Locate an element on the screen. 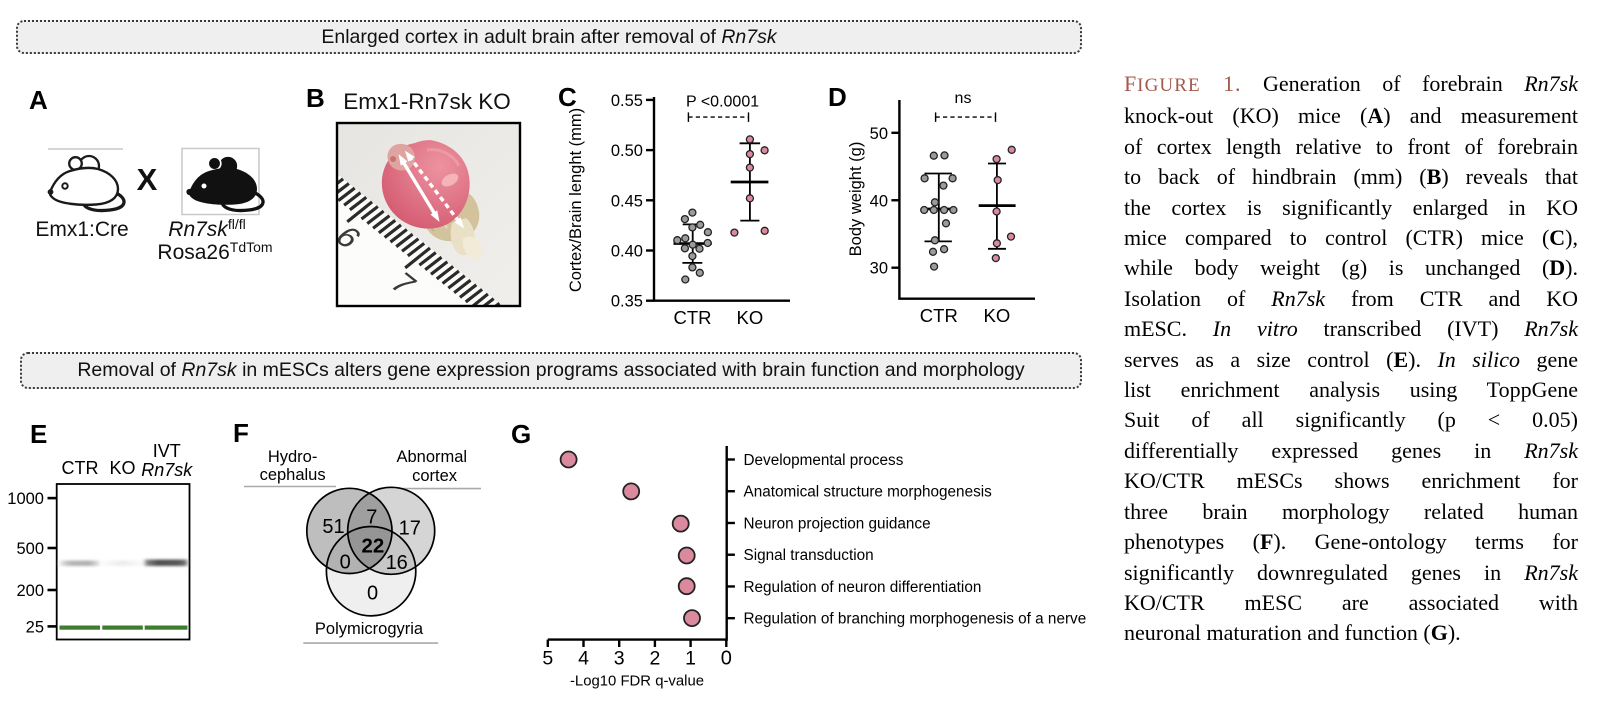  svg-text: 1 is located at coordinates (690, 659).